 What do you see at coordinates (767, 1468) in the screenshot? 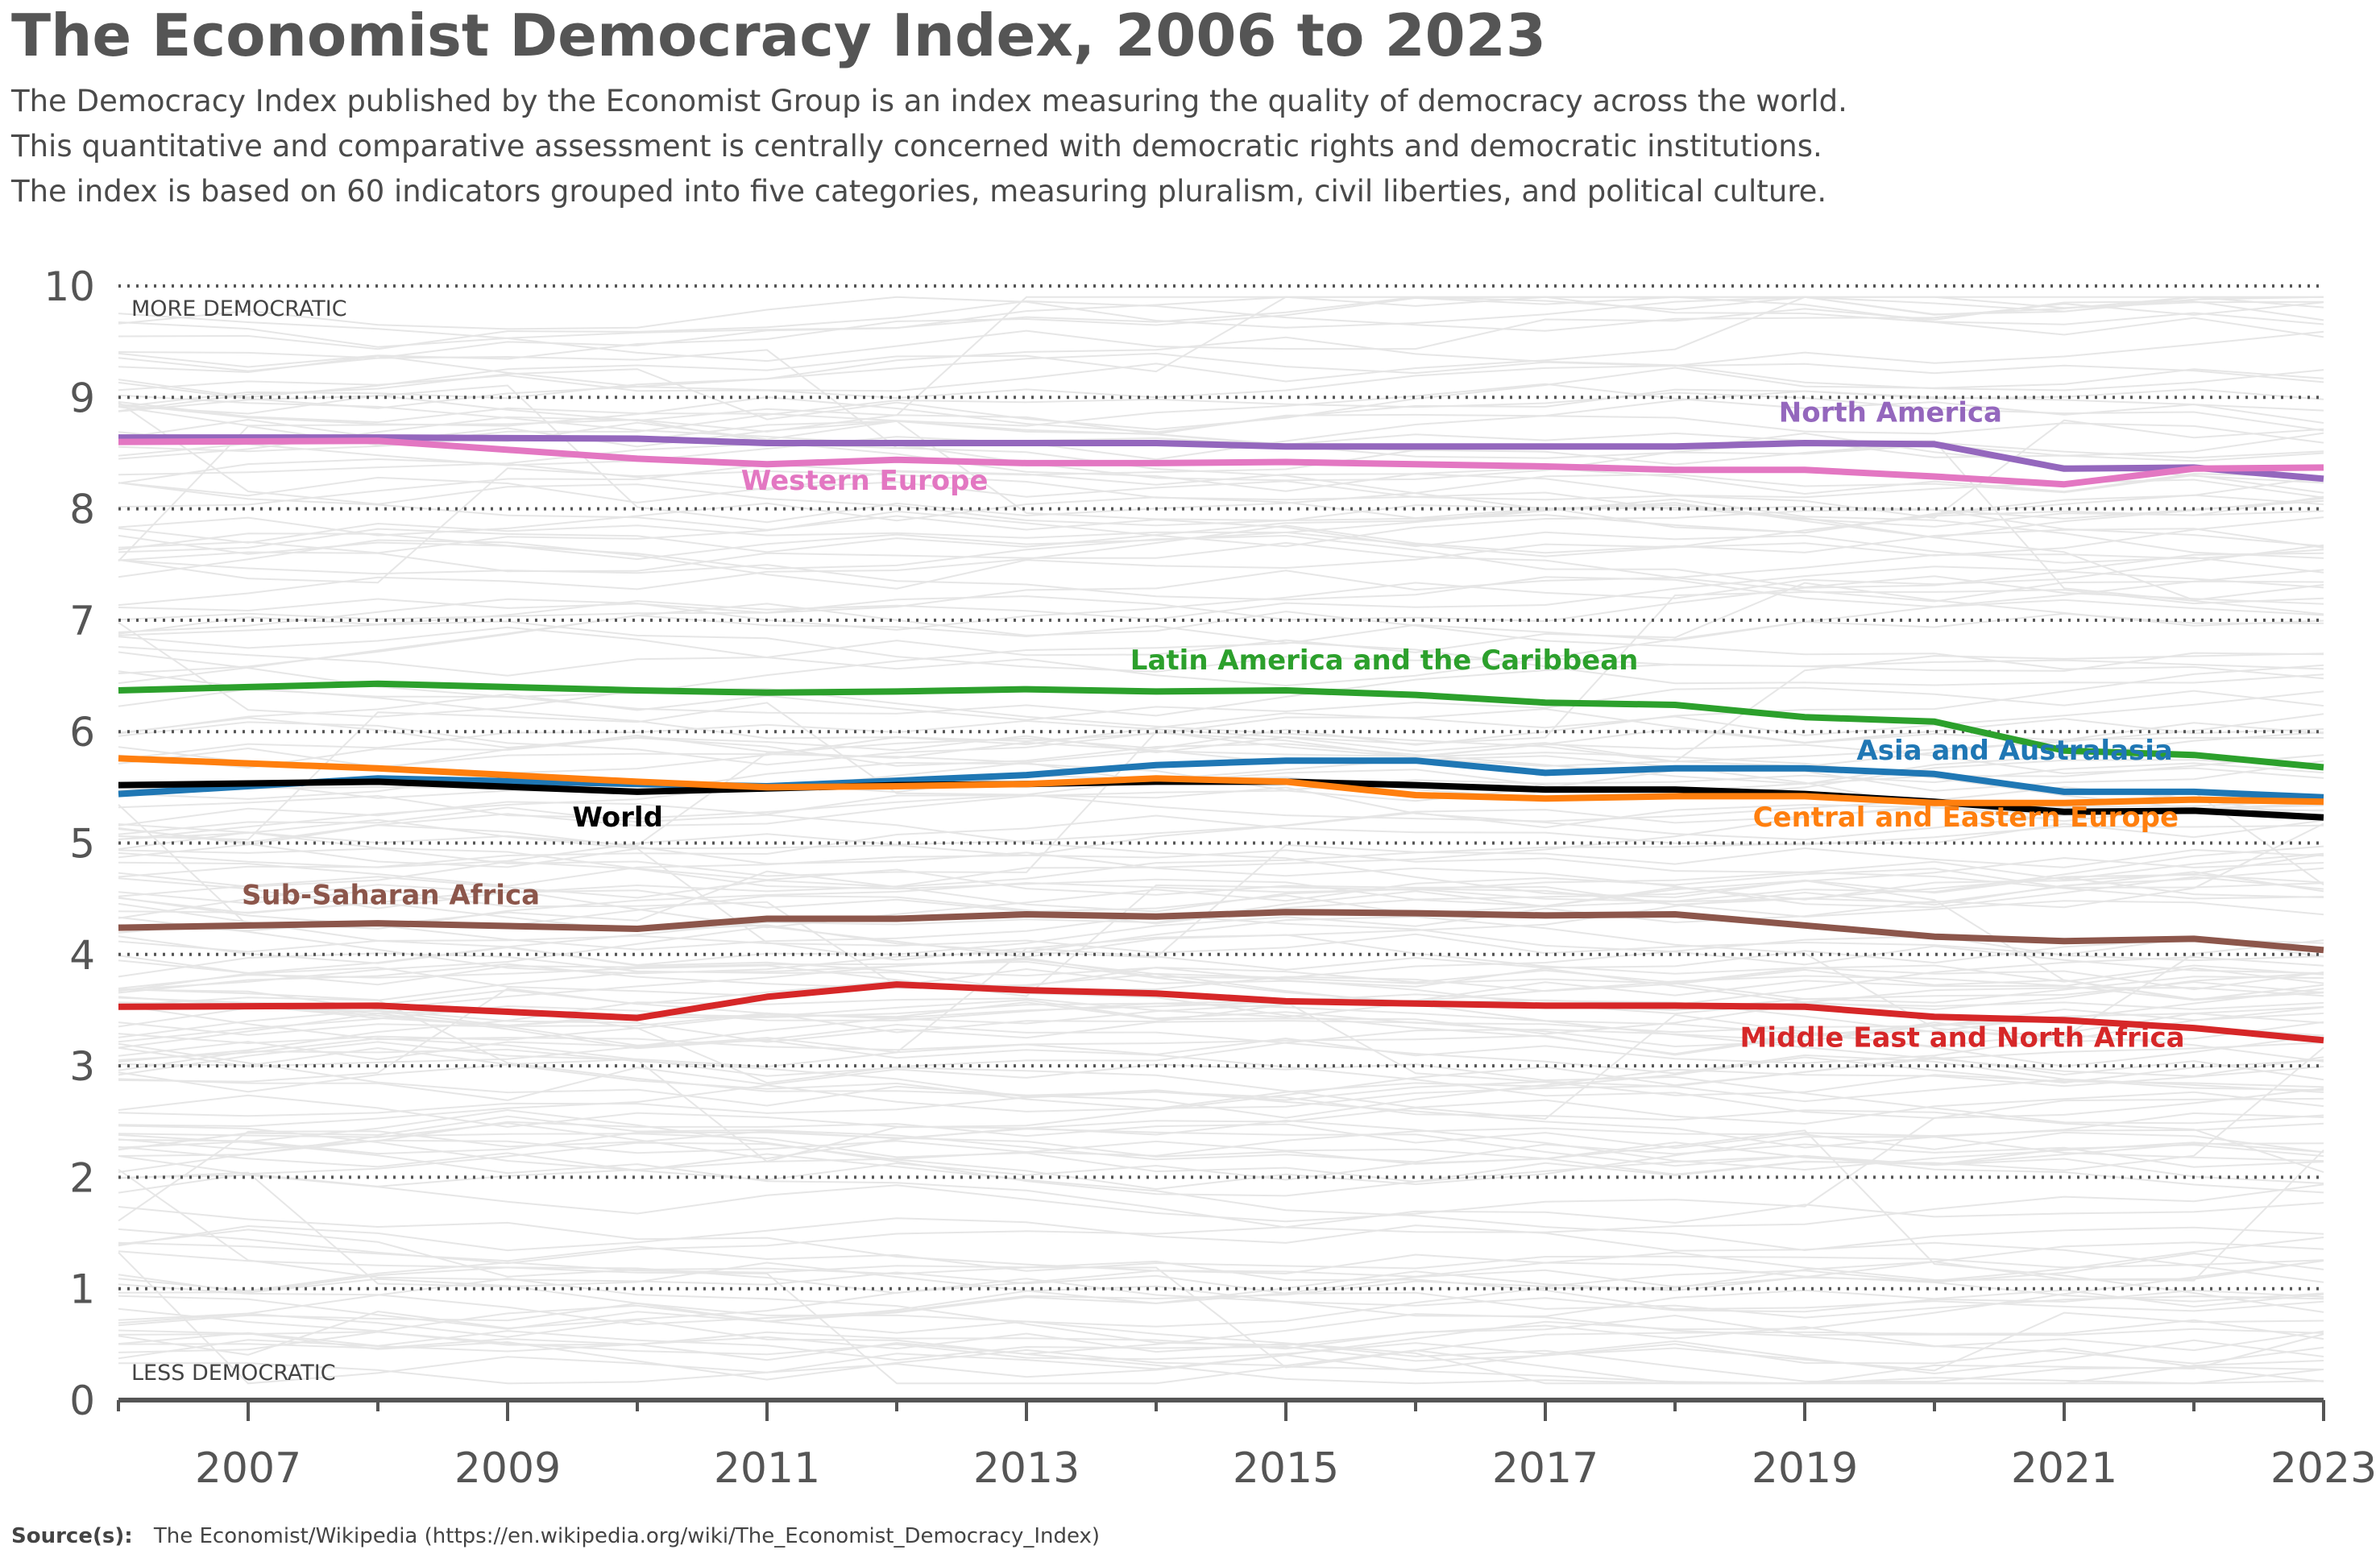
I see `x-tick-label: 2011` at bounding box center [767, 1468].